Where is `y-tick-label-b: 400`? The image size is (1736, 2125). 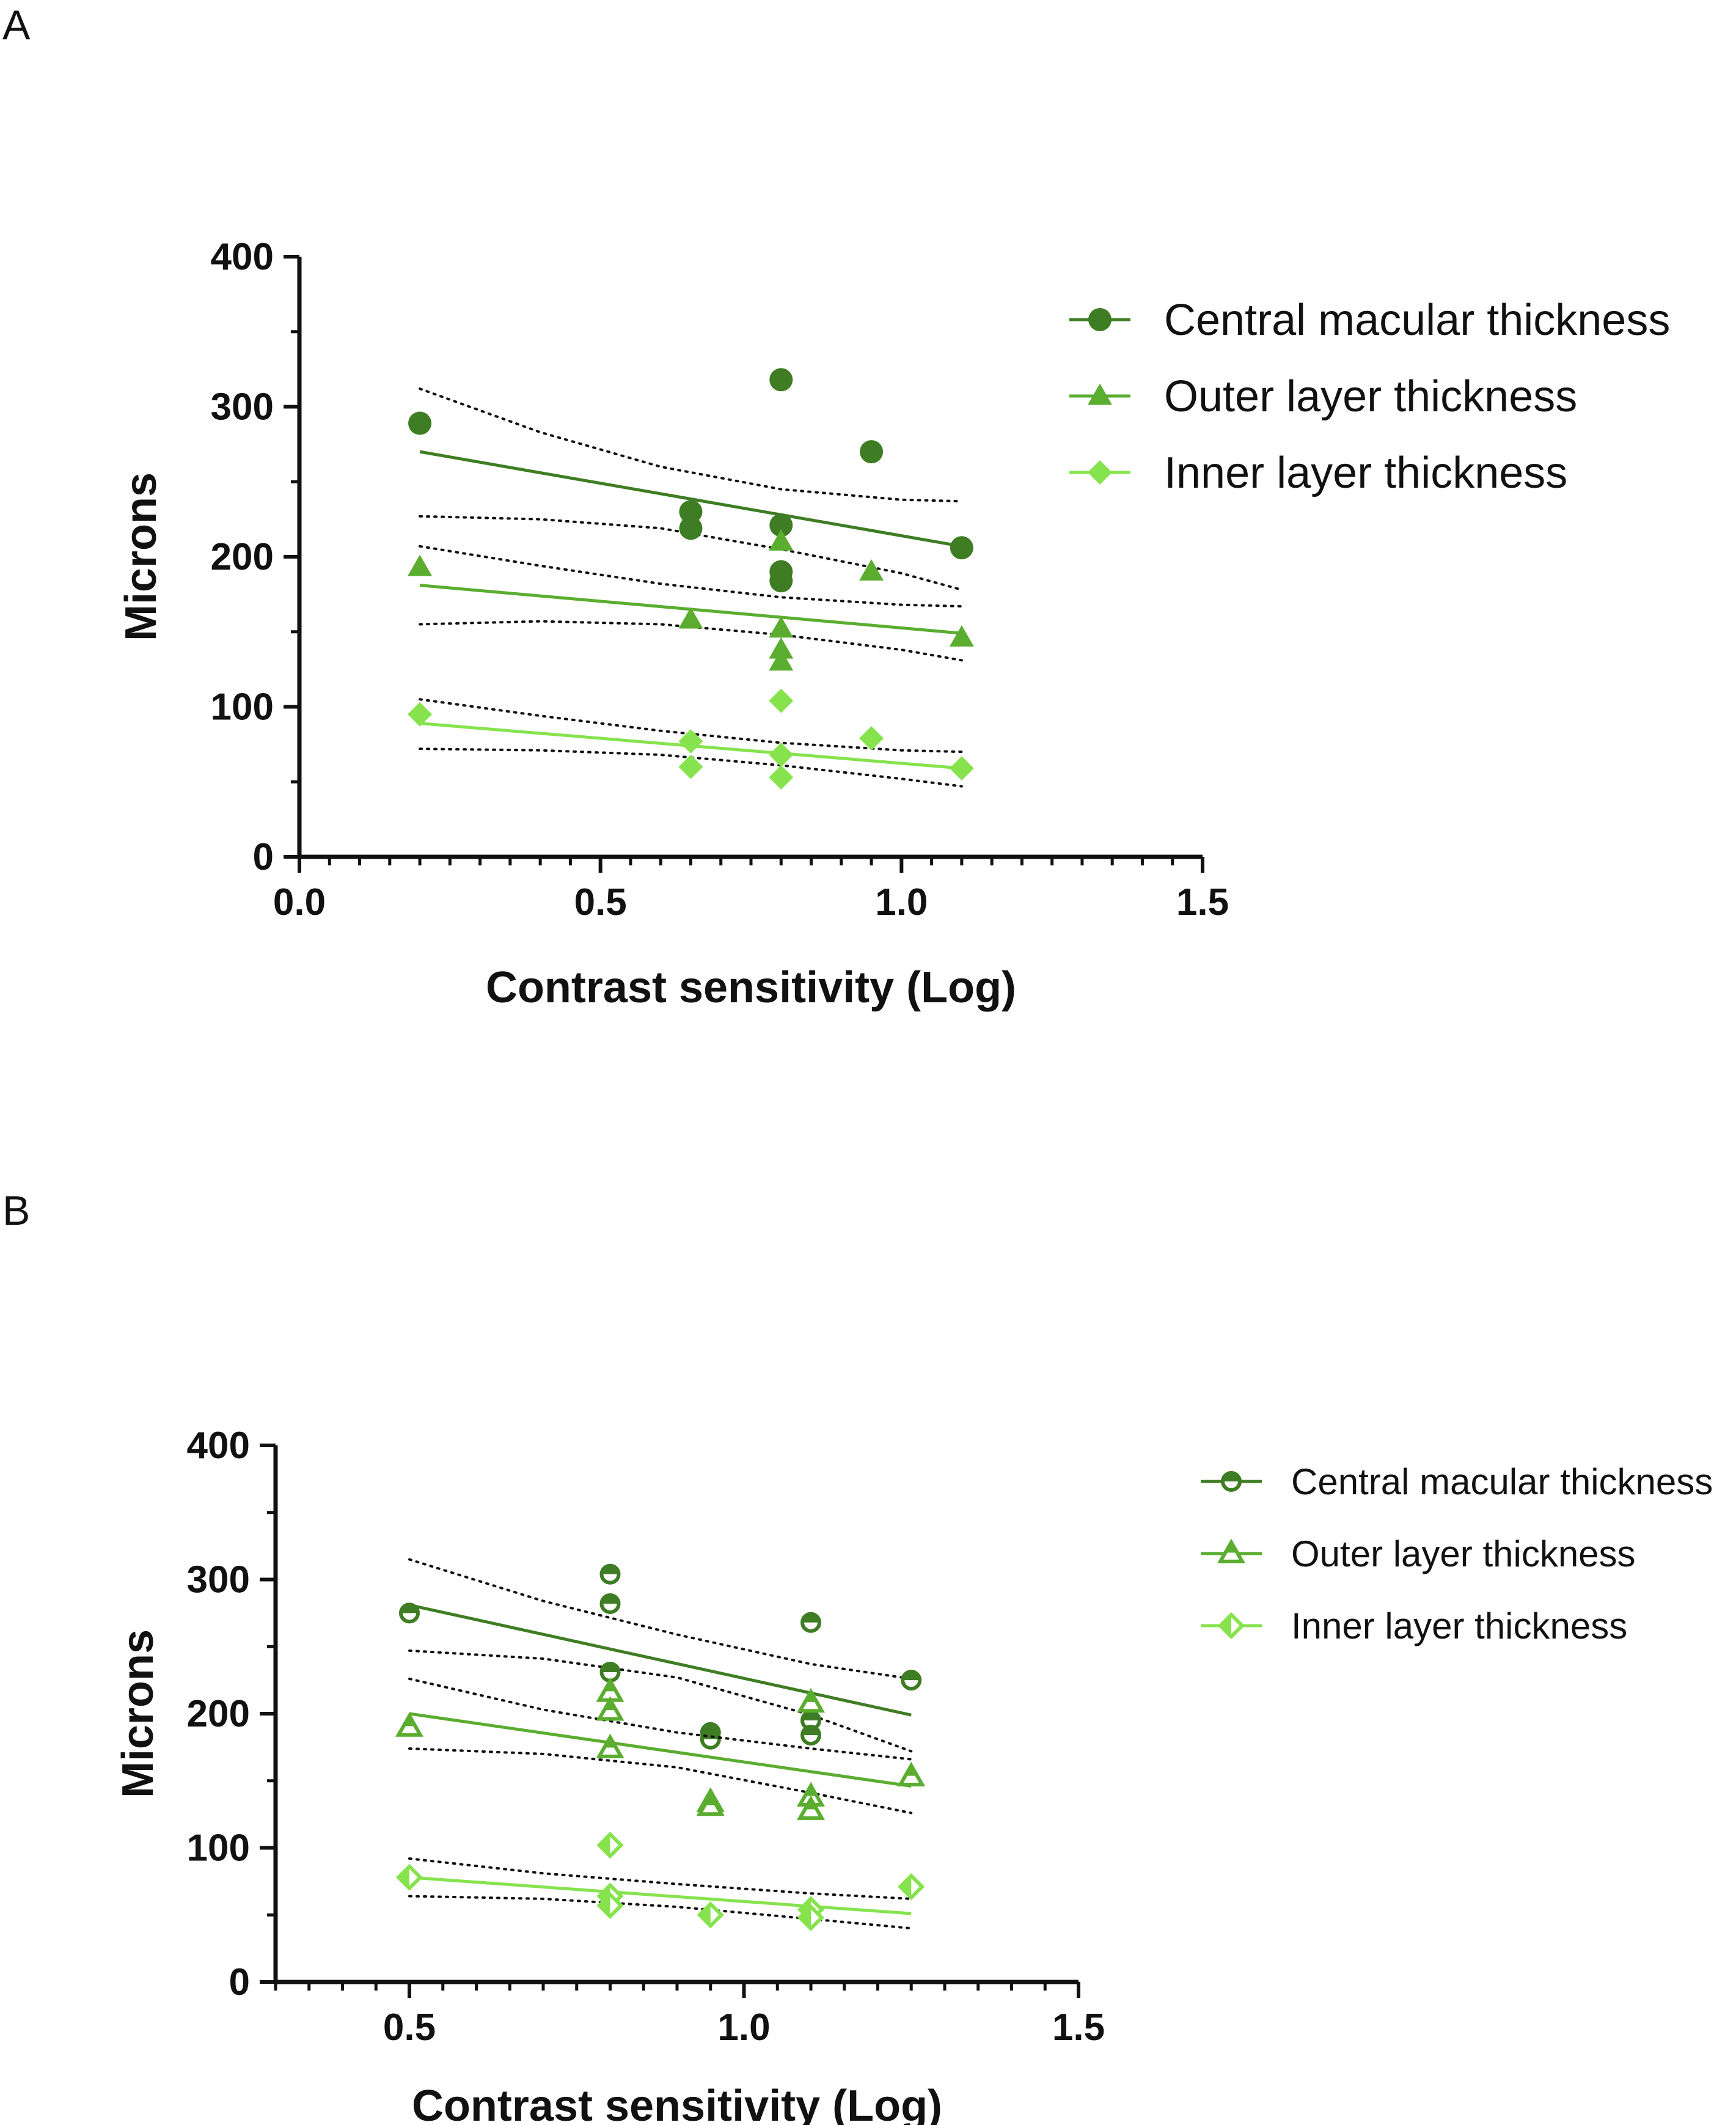 y-tick-label-b: 400 is located at coordinates (218, 1446).